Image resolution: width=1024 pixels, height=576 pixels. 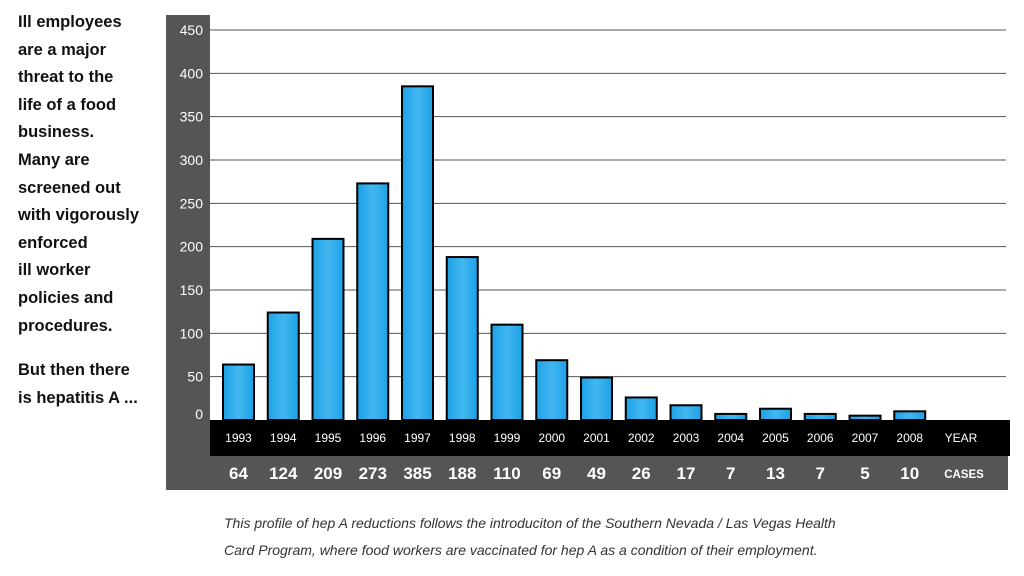 I want to click on intro-line: Many are, so click(x=54, y=159).